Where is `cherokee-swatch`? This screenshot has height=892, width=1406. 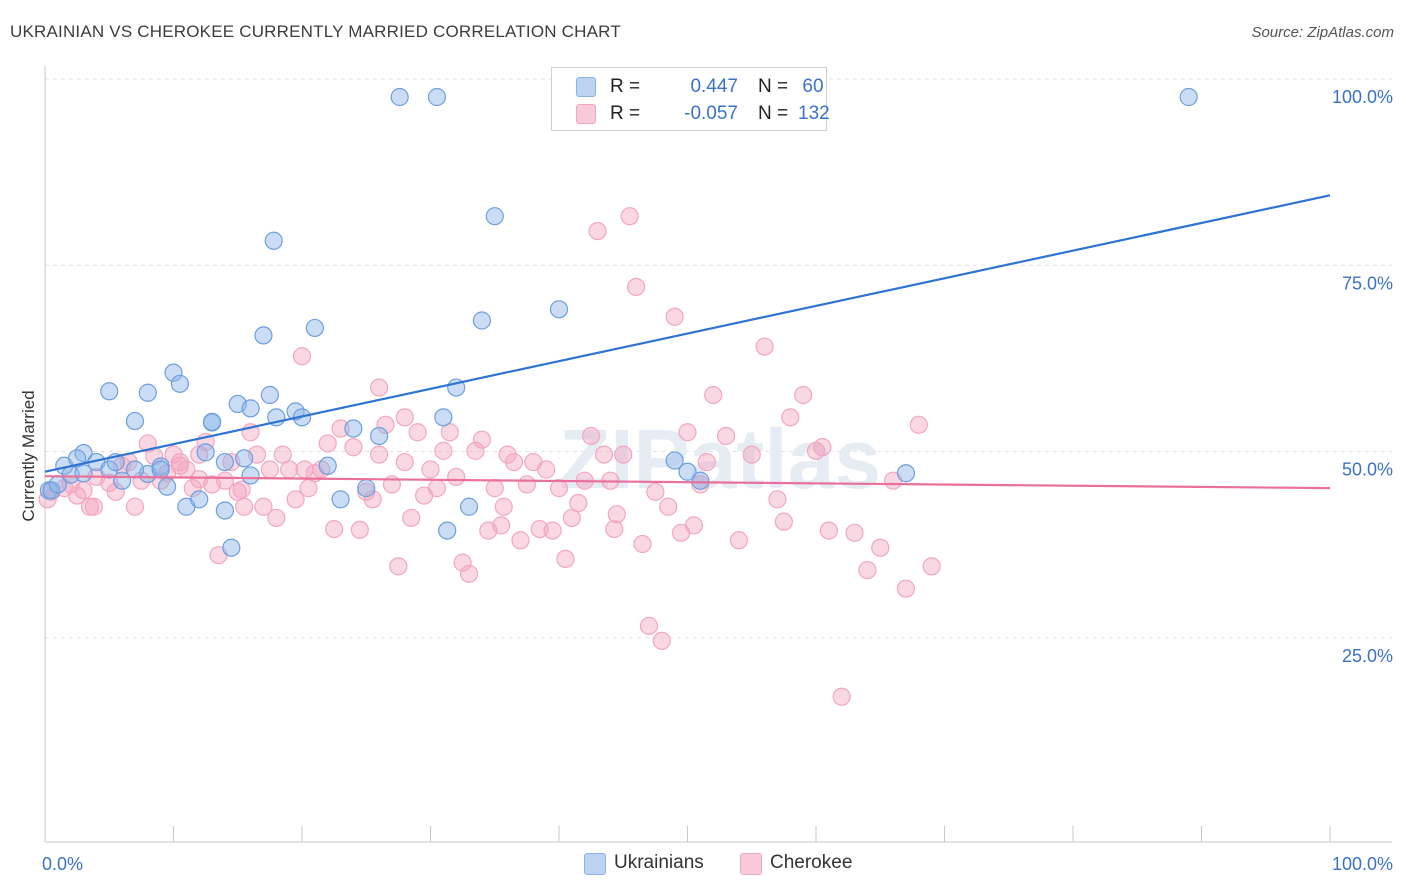 cherokee-swatch is located at coordinates (586, 114).